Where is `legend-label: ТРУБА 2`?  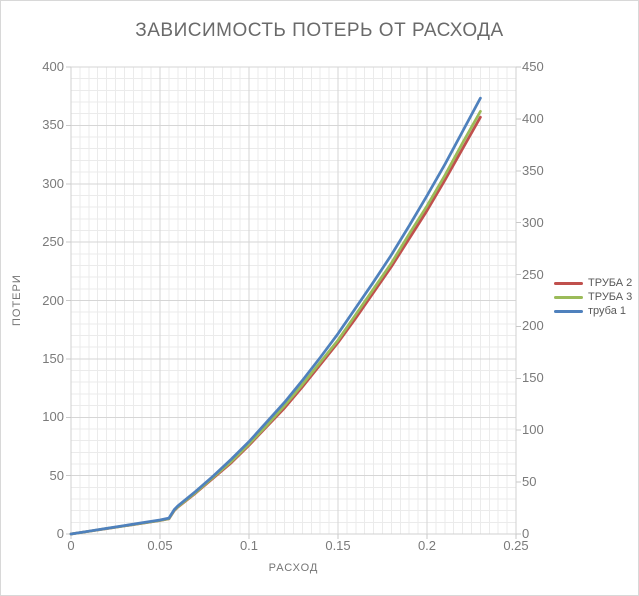 legend-label: ТРУБА 2 is located at coordinates (610, 283).